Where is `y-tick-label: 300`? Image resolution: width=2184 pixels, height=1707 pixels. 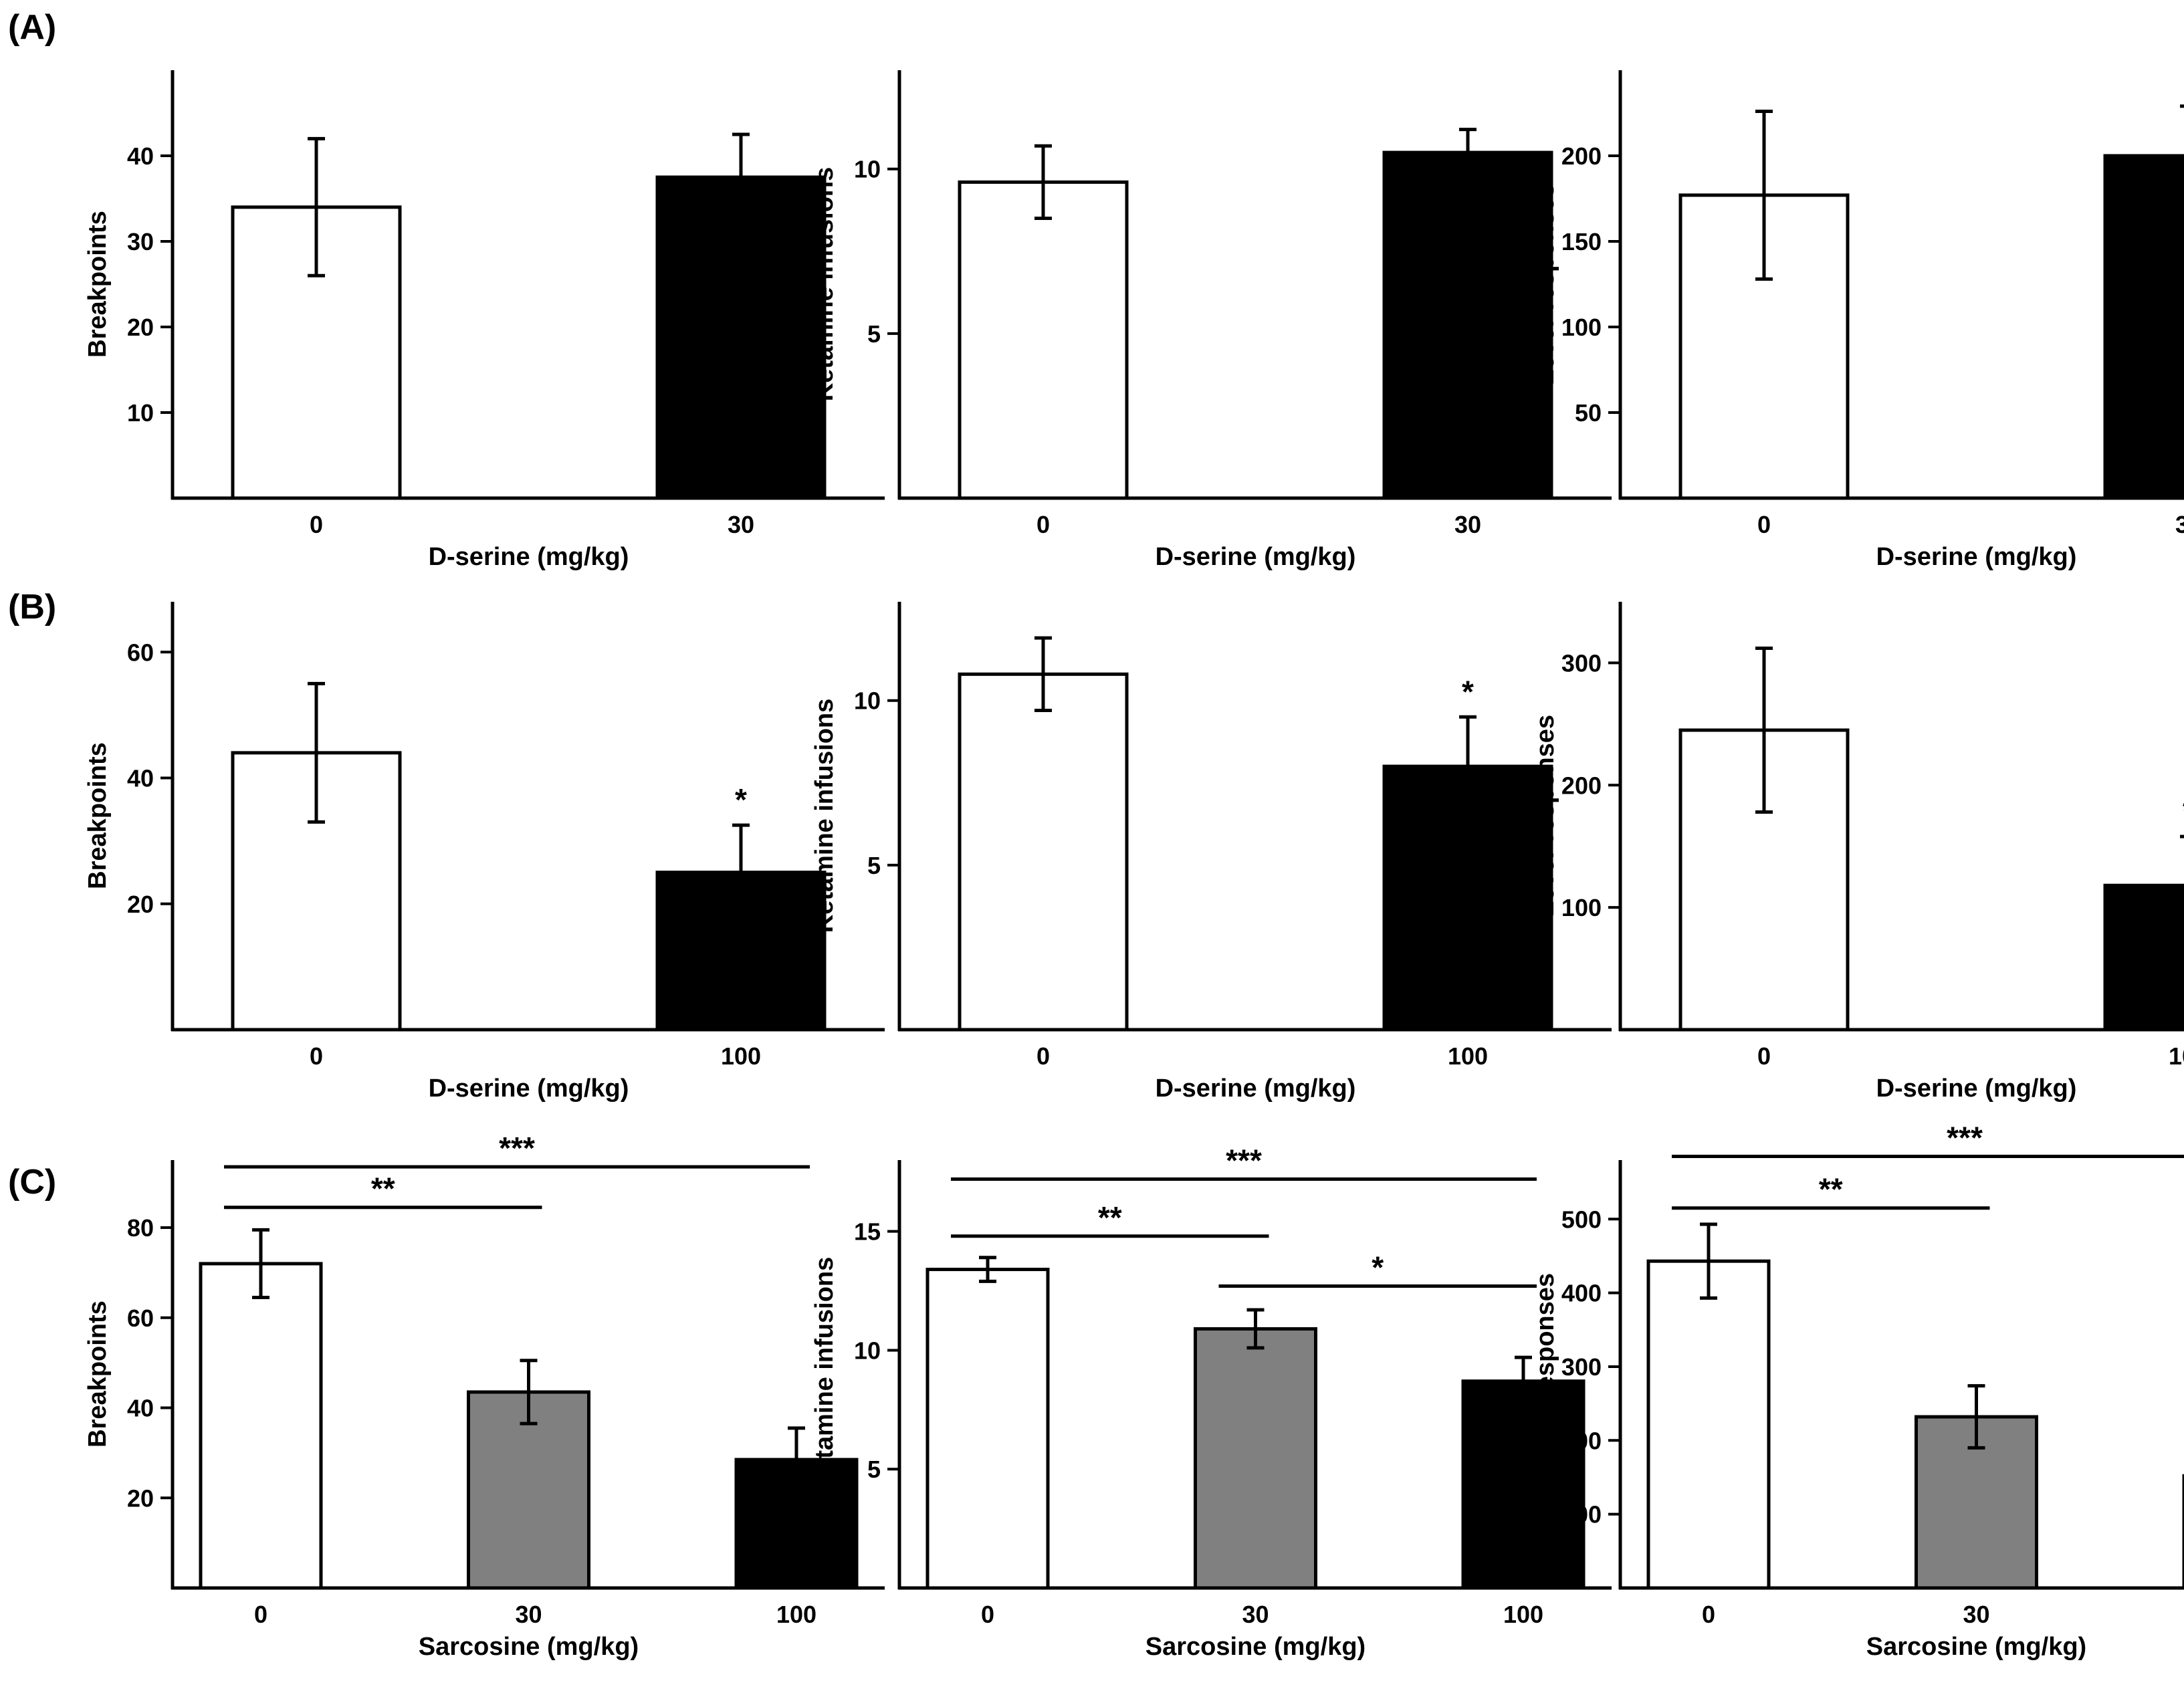
y-tick-label: 300 is located at coordinates (1581, 1367).